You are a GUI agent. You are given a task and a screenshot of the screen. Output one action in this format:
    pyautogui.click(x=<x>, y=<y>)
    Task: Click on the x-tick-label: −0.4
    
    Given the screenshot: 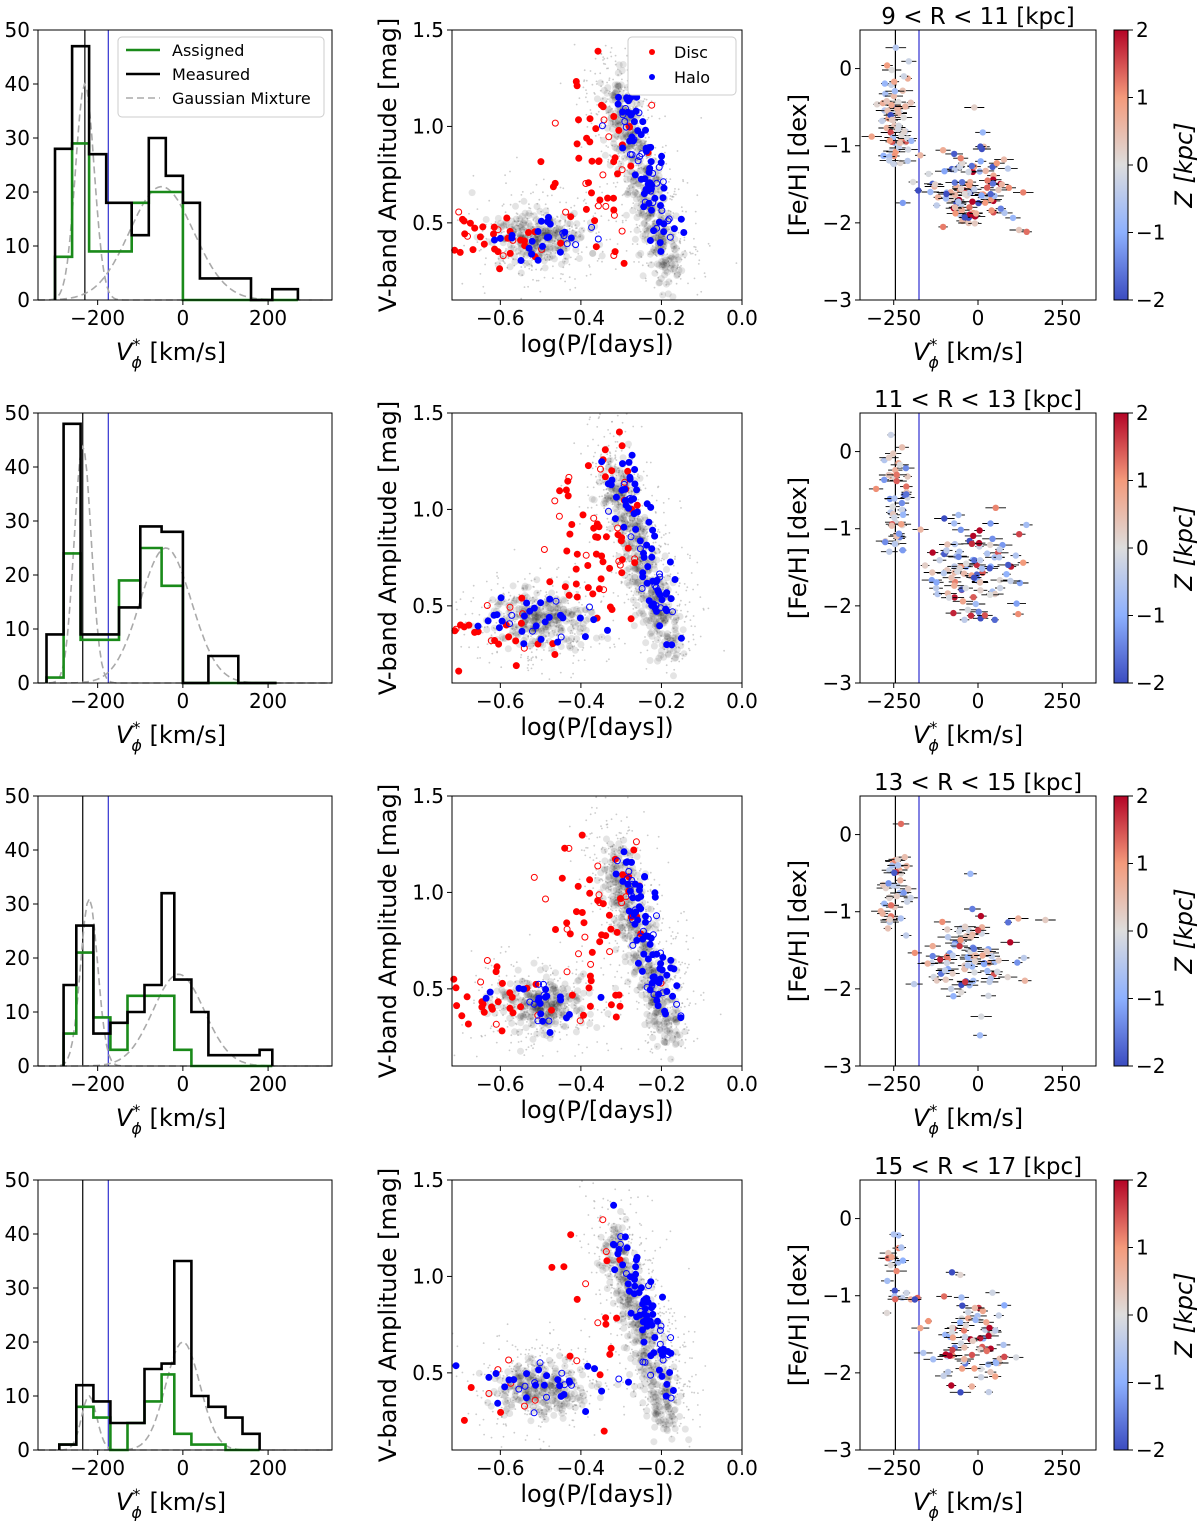 What is the action you would take?
    pyautogui.click(x=581, y=318)
    